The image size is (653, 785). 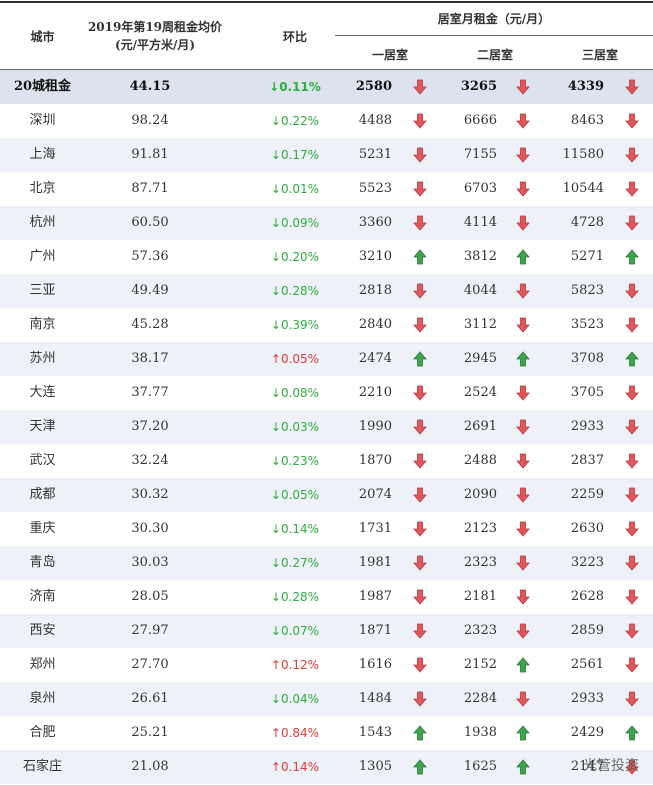 What do you see at coordinates (587, 392) in the screenshot?
I see `rent-value: 3705` at bounding box center [587, 392].